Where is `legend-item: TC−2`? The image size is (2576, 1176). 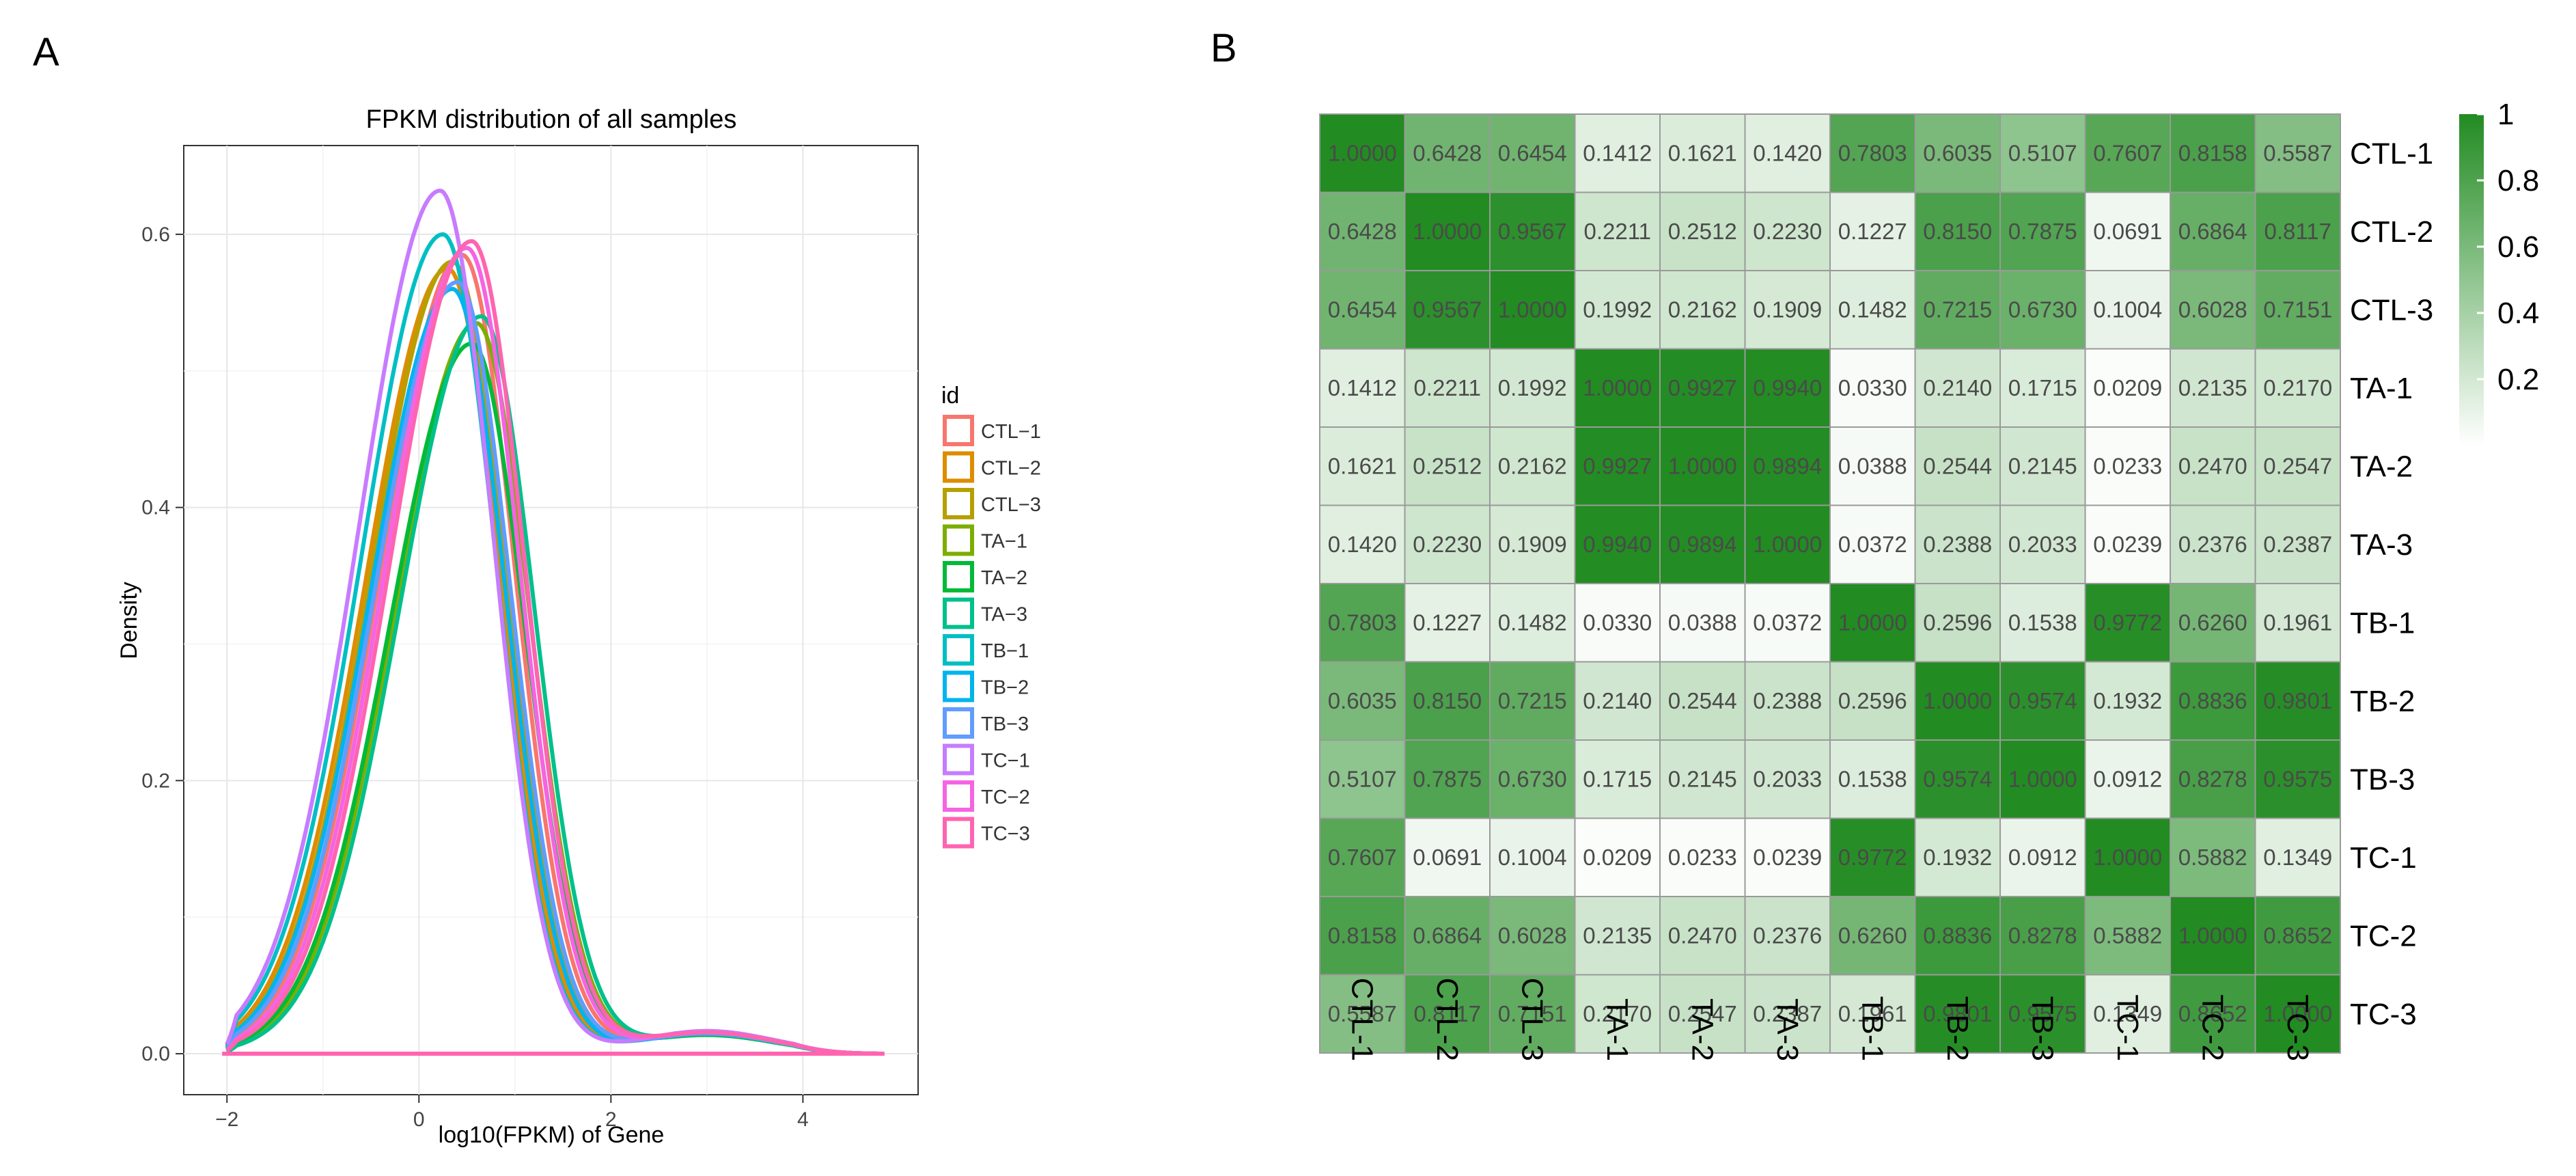 legend-item: TC−2 is located at coordinates (986, 796).